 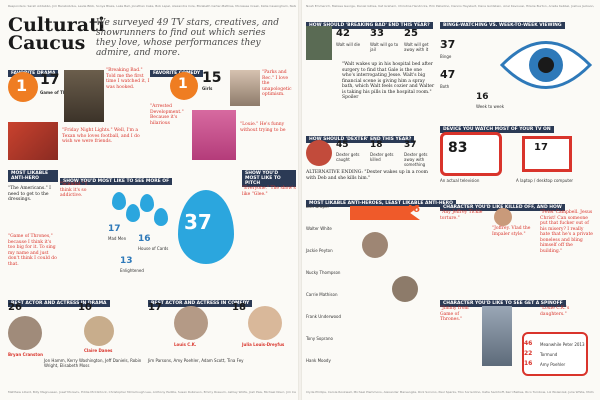 I want to click on comedy-quote-3: "Louie." He's funny without trying to be, so click(x=263, y=127).